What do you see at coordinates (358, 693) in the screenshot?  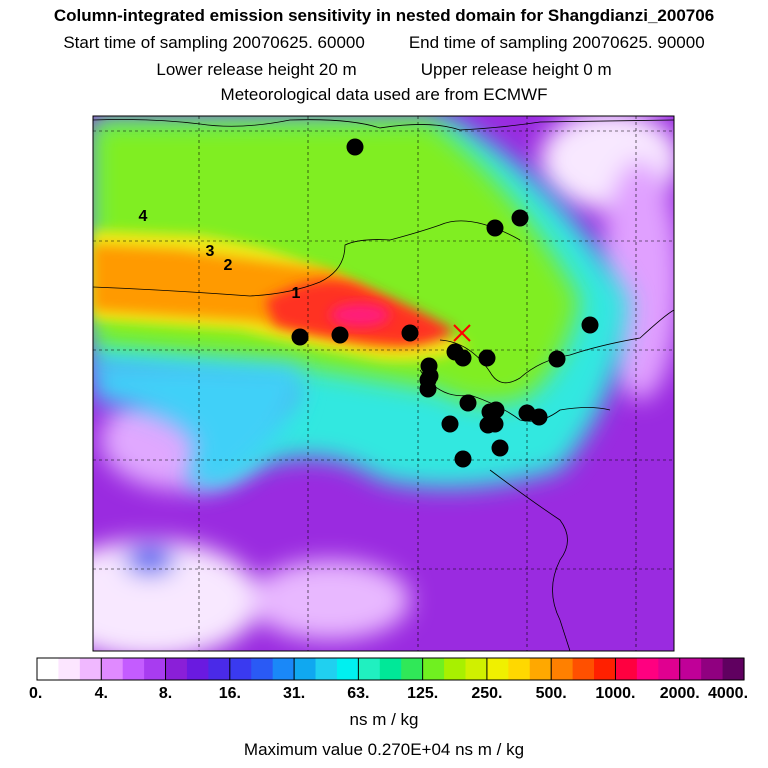 I see `colorbar-tick-label: 63.` at bounding box center [358, 693].